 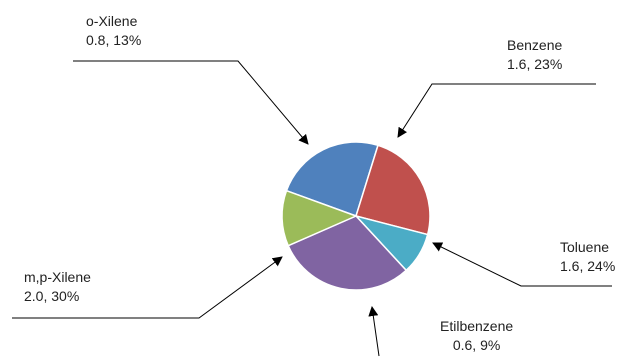 I want to click on pie-slice-benzene, so click(x=332, y=179).